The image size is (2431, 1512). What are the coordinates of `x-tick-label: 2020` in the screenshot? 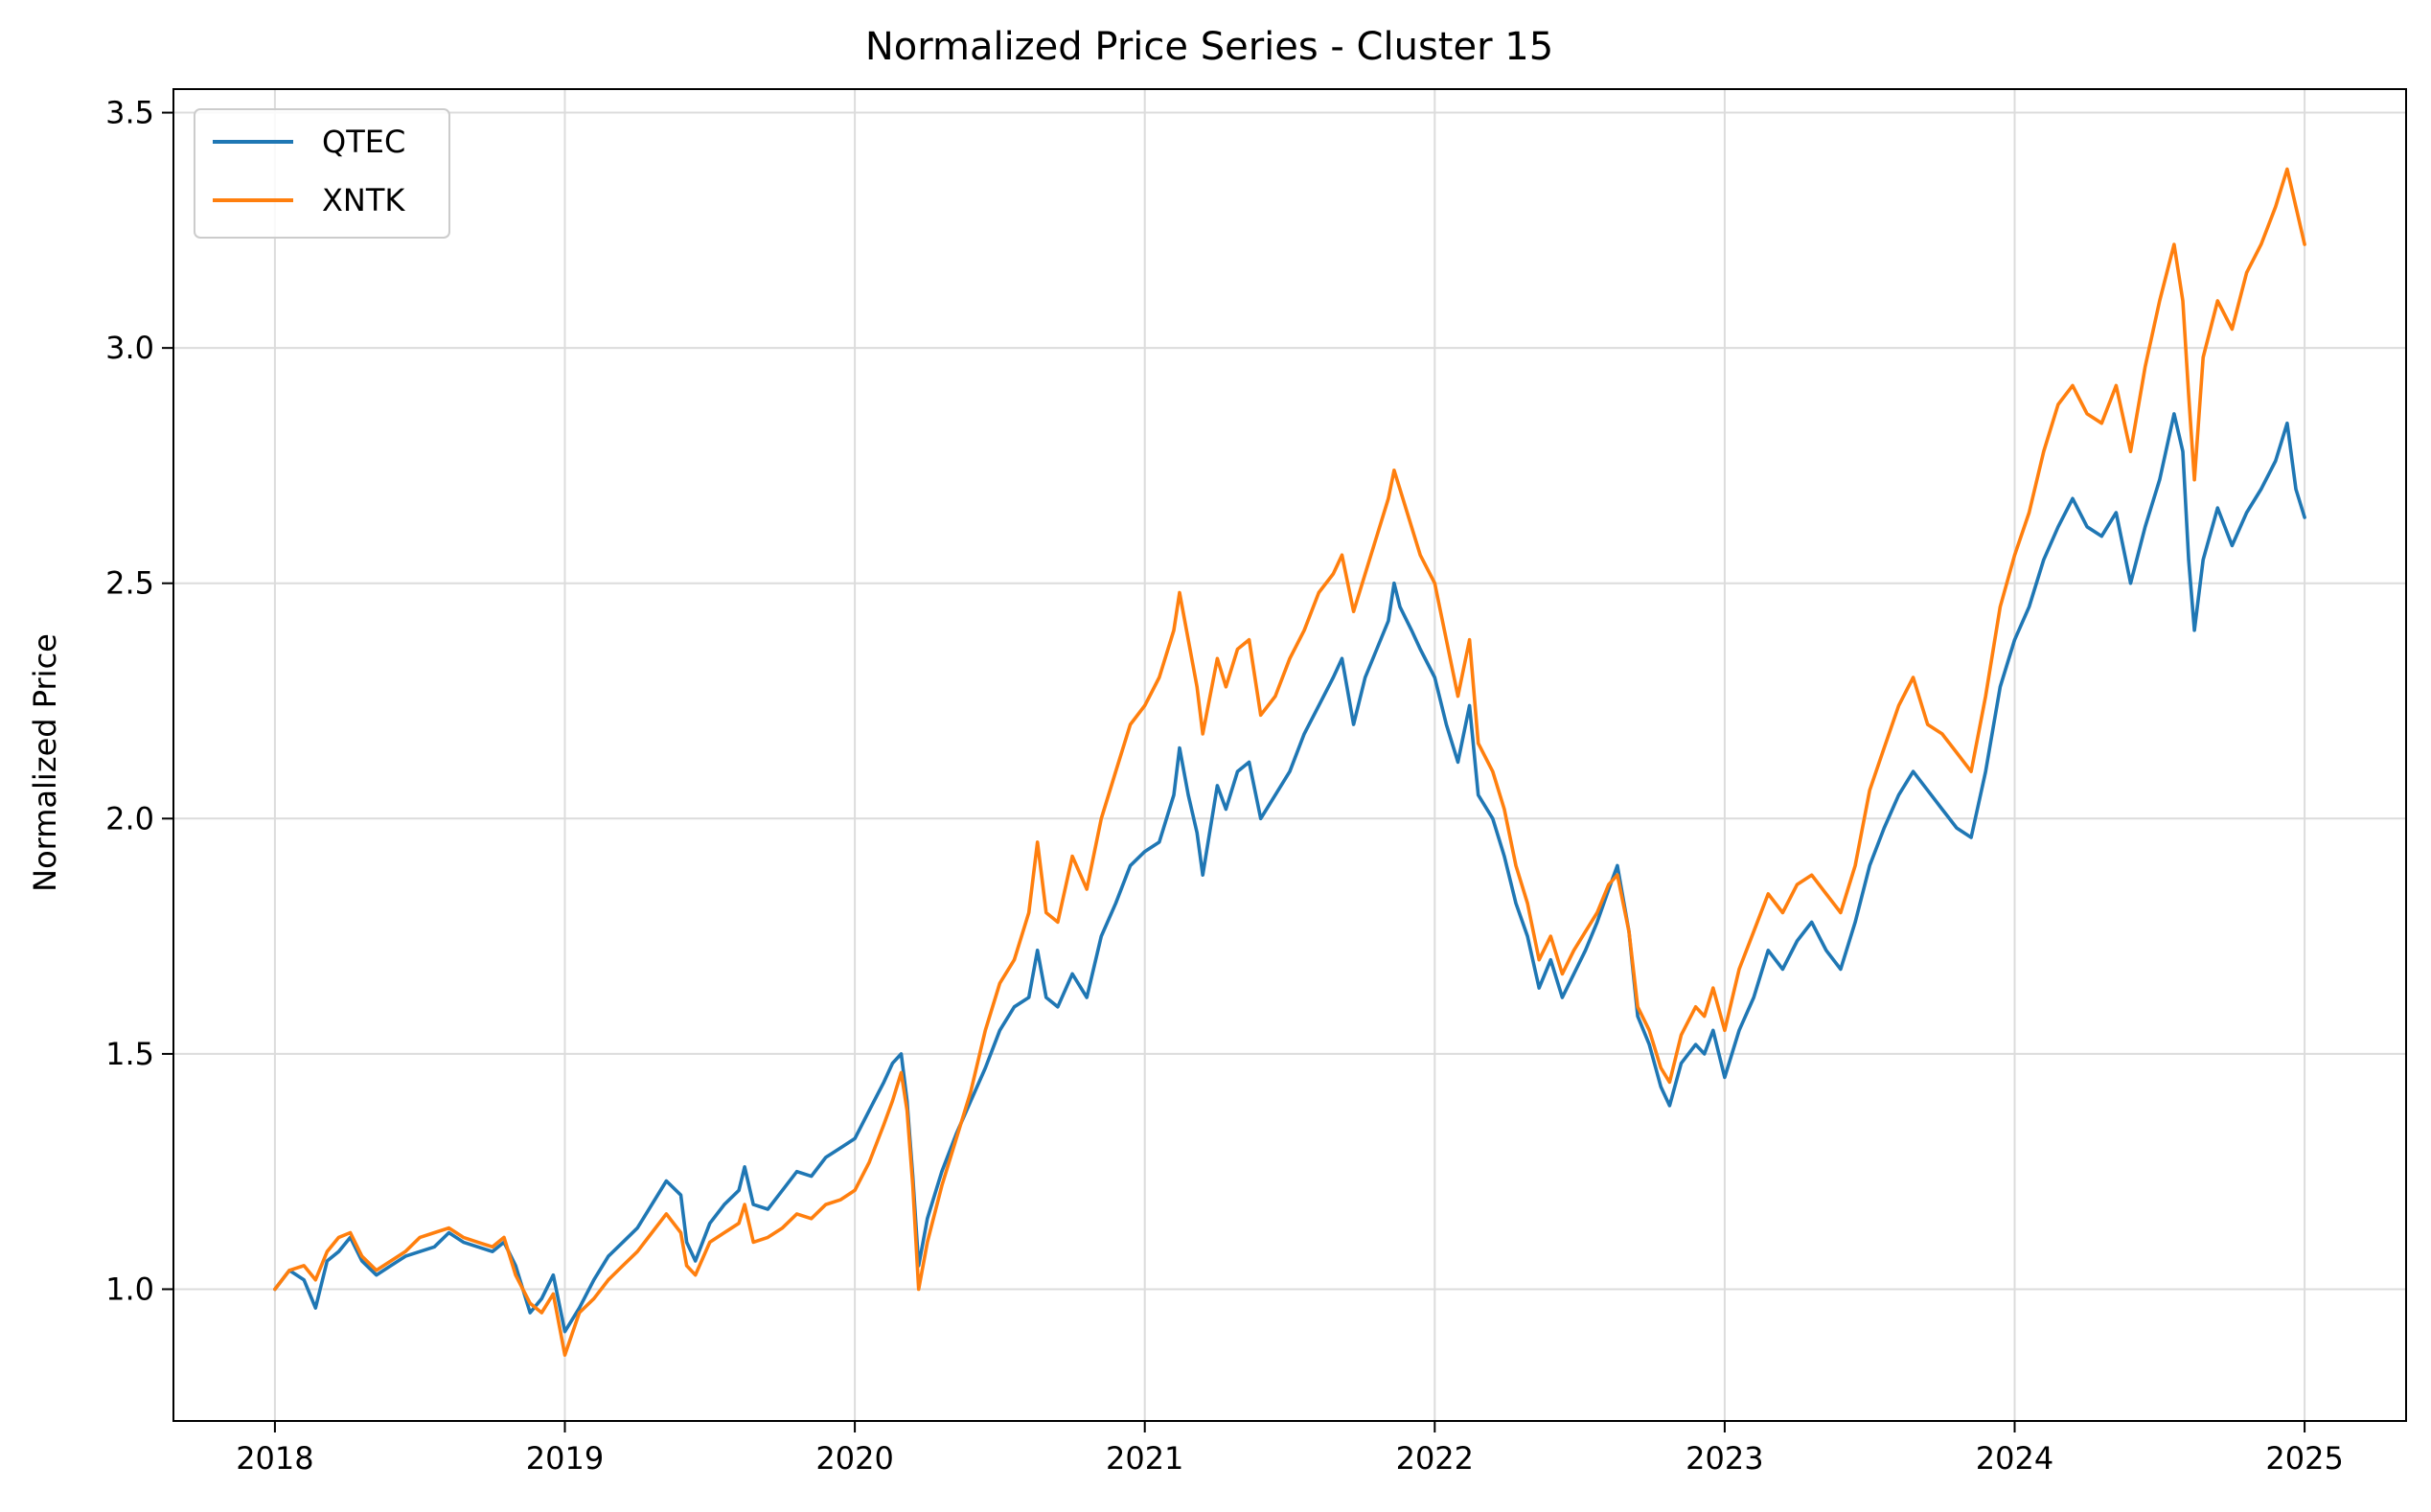 It's located at (854, 1458).